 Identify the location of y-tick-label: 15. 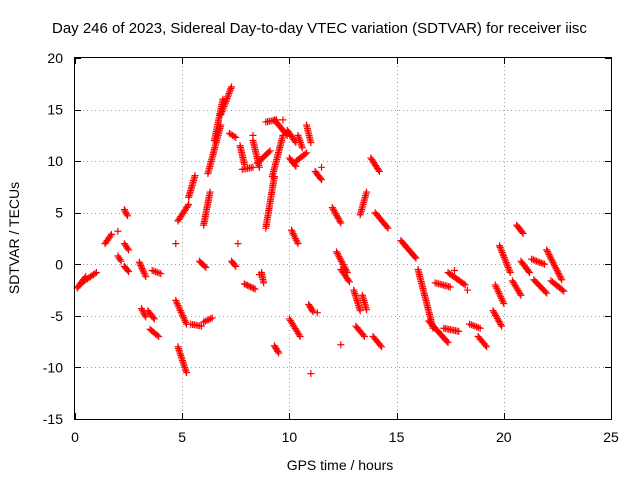
(55, 110).